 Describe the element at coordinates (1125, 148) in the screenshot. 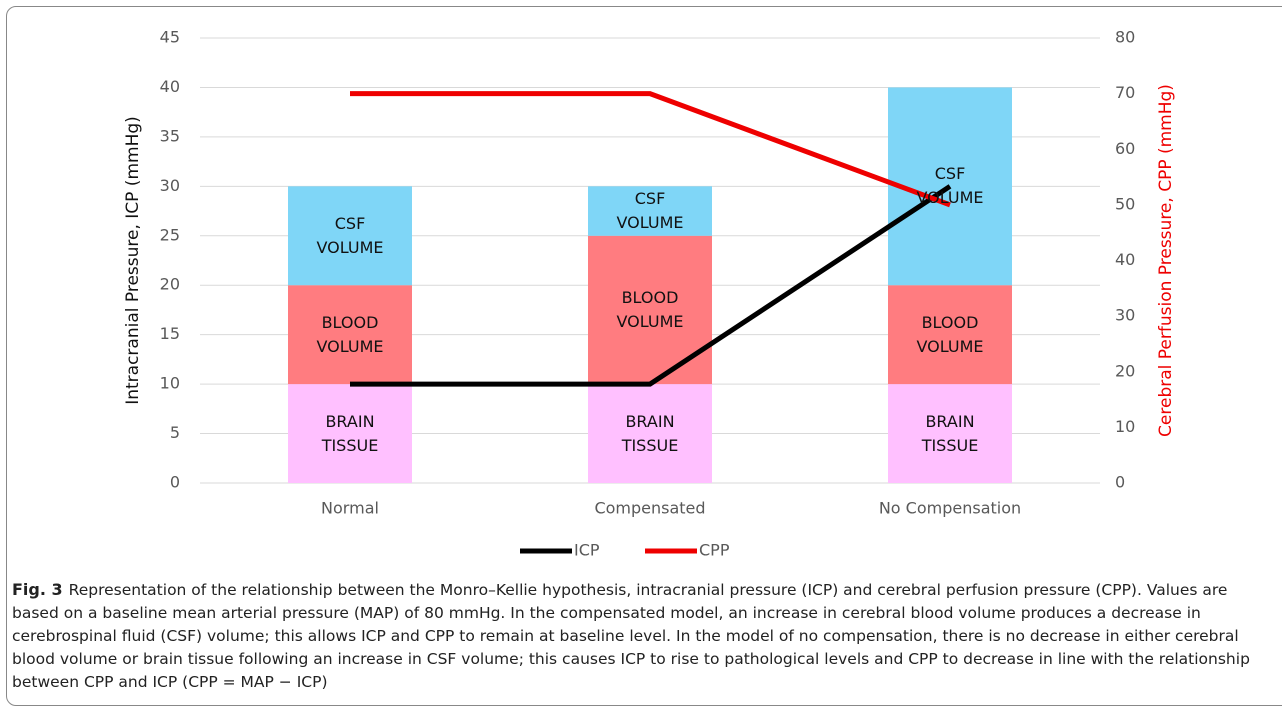

I see `y2-tick-label: 60` at that location.